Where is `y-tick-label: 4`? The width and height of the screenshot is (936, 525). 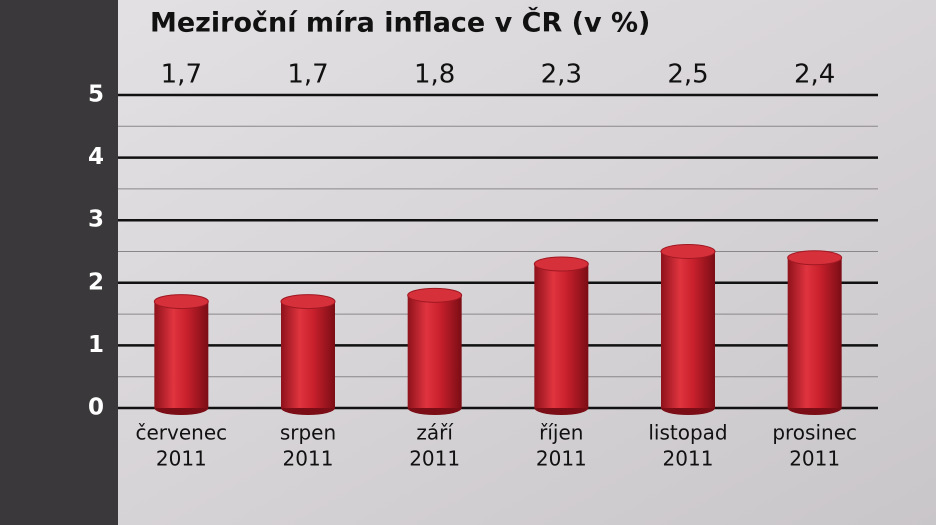 y-tick-label: 4 is located at coordinates (96, 157).